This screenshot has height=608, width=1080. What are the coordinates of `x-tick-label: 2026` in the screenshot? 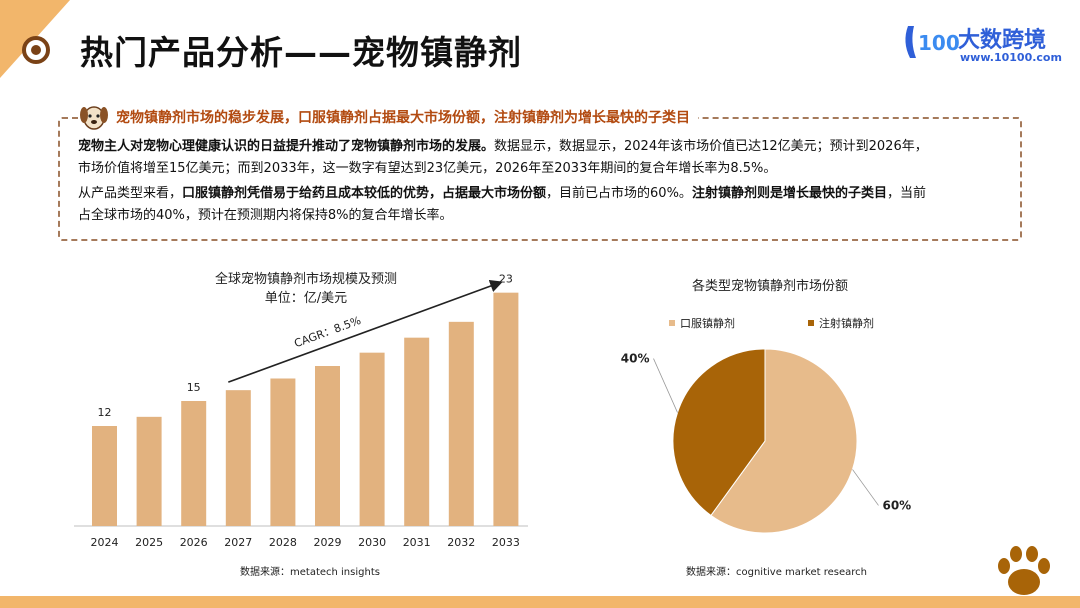 It's located at (194, 542).